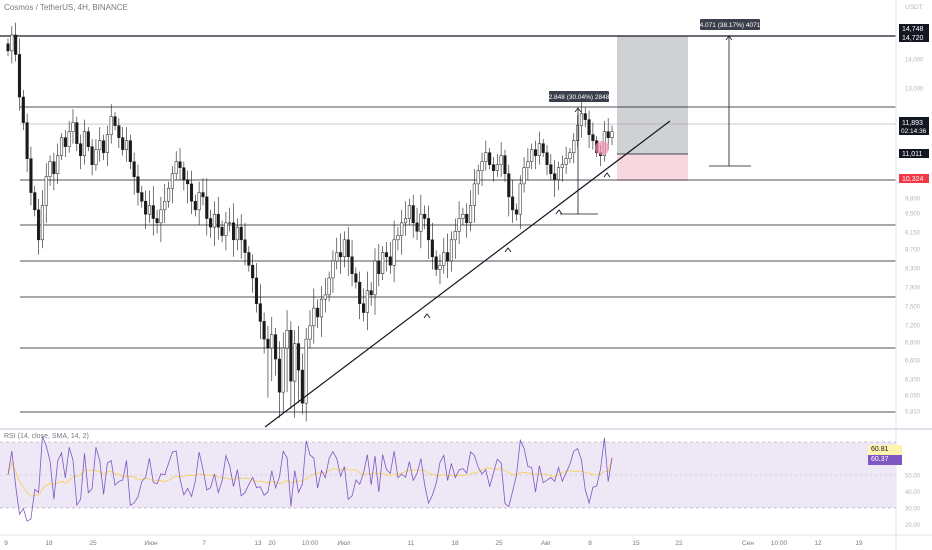 This screenshot has width=932, height=550. Describe the element at coordinates (914, 153) in the screenshot. I see `price-badge-11011: 11,011` at that location.